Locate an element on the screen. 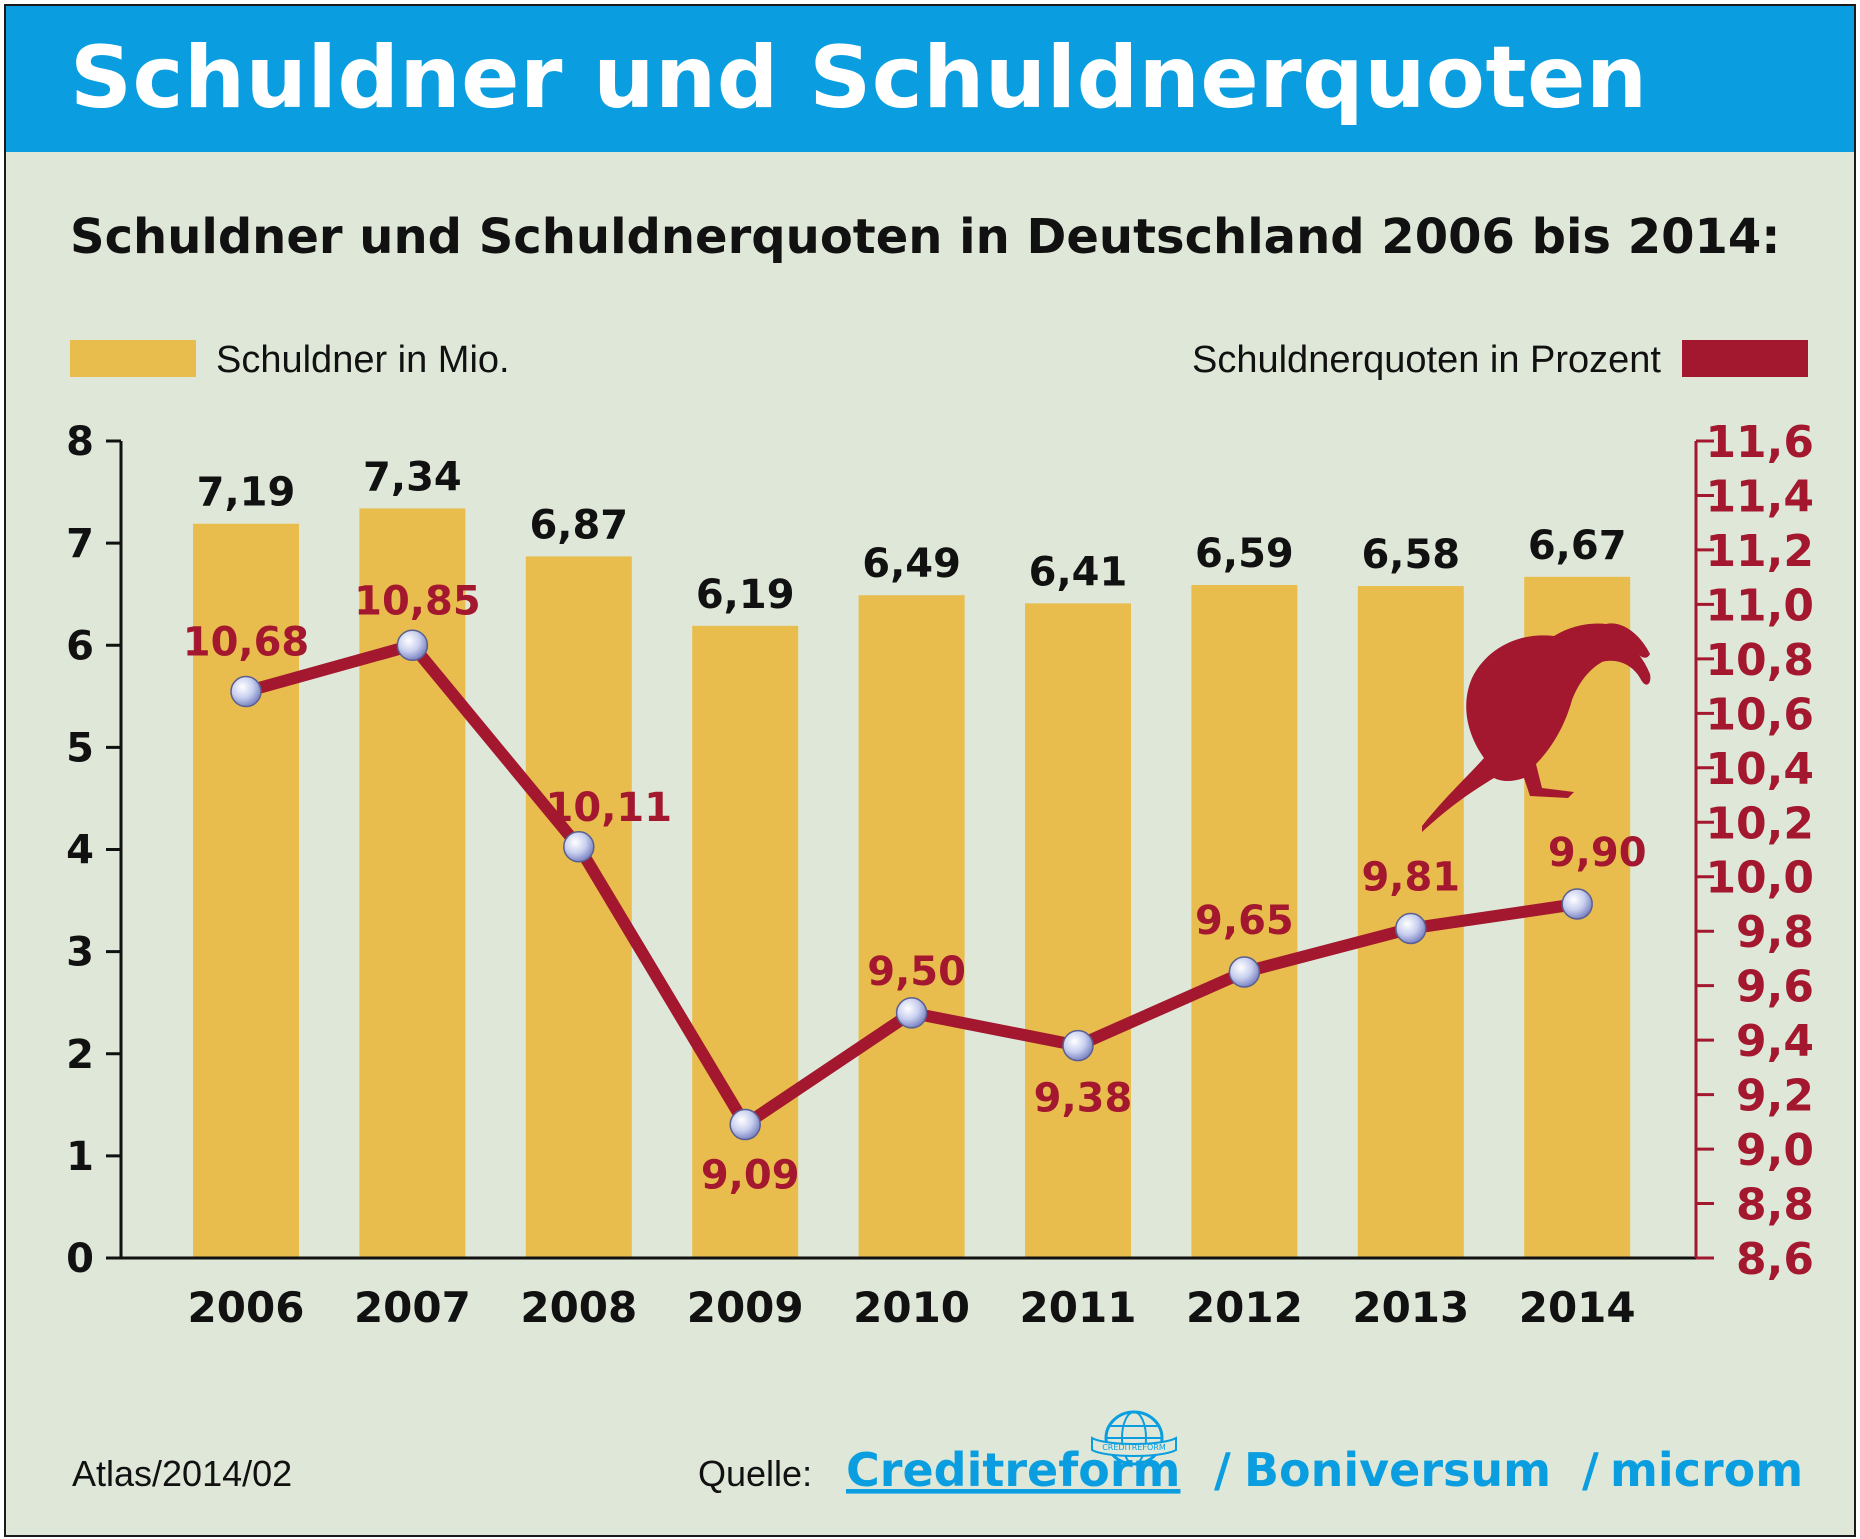 This screenshot has height=1539, width=1860. bar-value-label: 6,49 is located at coordinates (911, 564).